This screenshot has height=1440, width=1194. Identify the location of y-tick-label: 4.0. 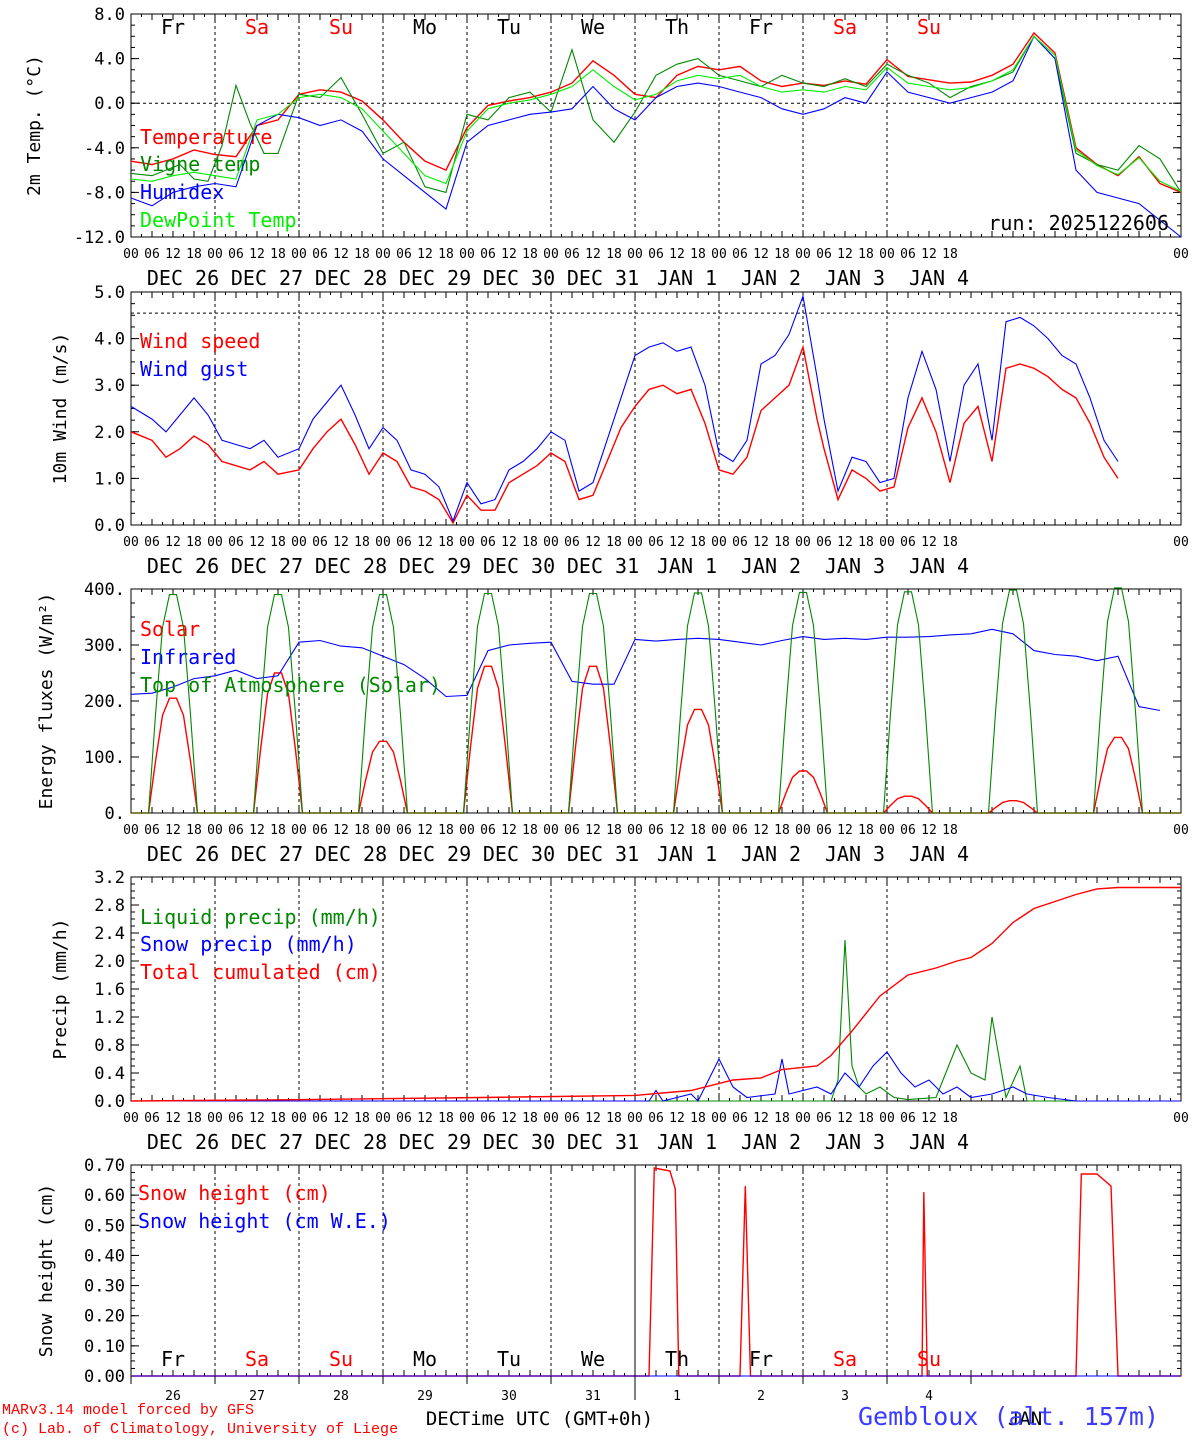
(109, 60).